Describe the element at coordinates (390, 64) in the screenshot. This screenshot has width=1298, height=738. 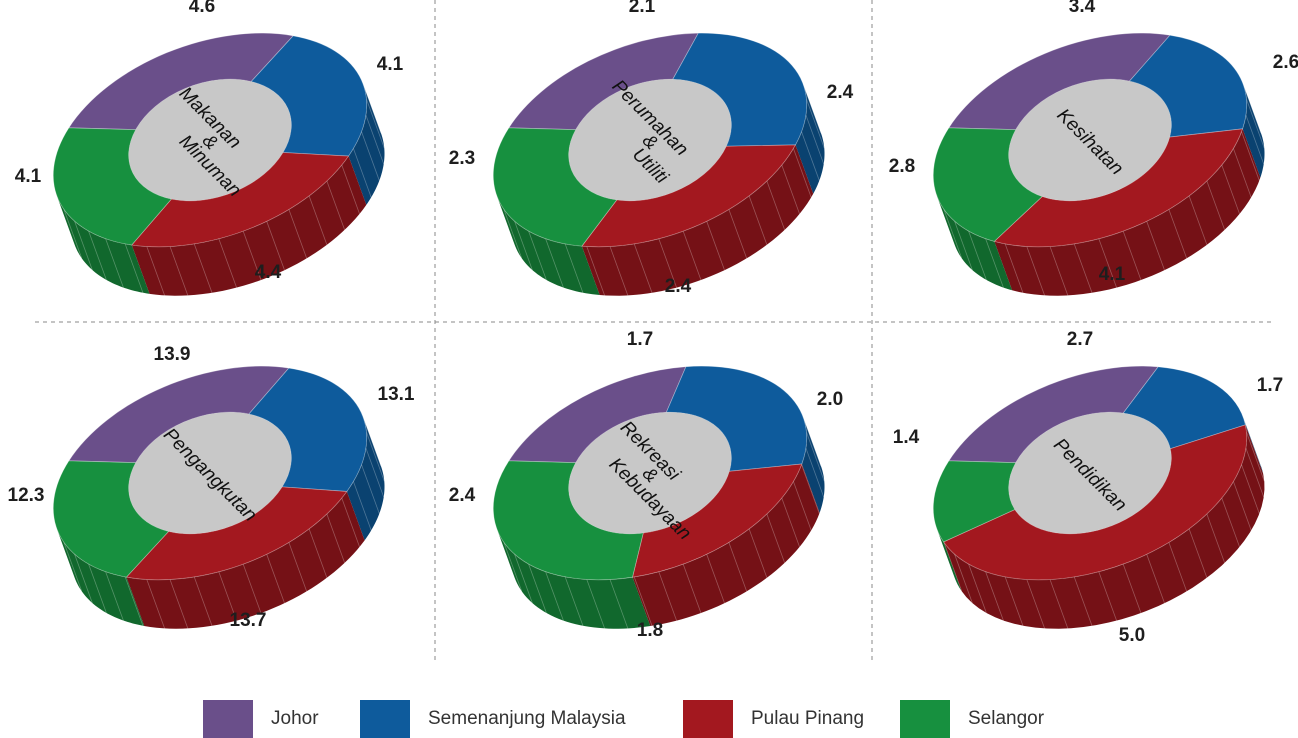
I see `value-label-semenanjung: 4.1` at that location.